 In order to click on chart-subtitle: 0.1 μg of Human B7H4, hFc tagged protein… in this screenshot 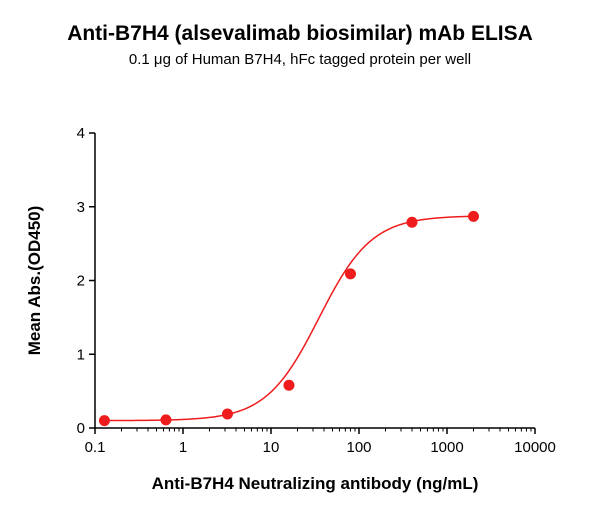, I will do `click(300, 59)`.